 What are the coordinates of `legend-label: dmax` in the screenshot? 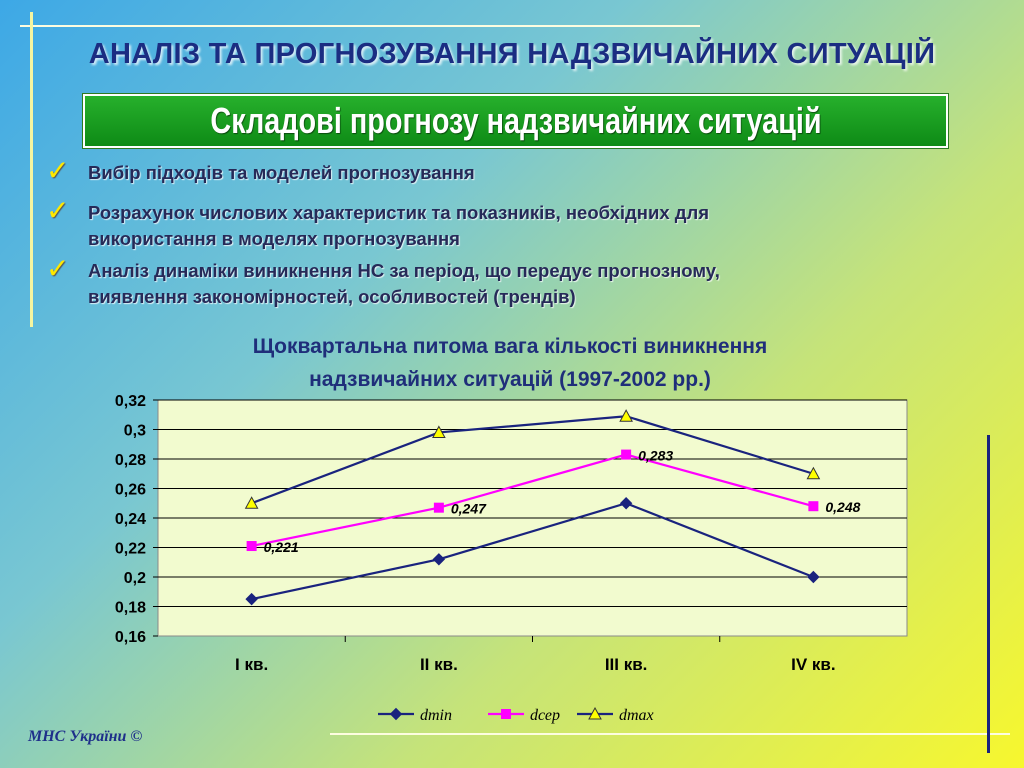 It's located at (636, 715).